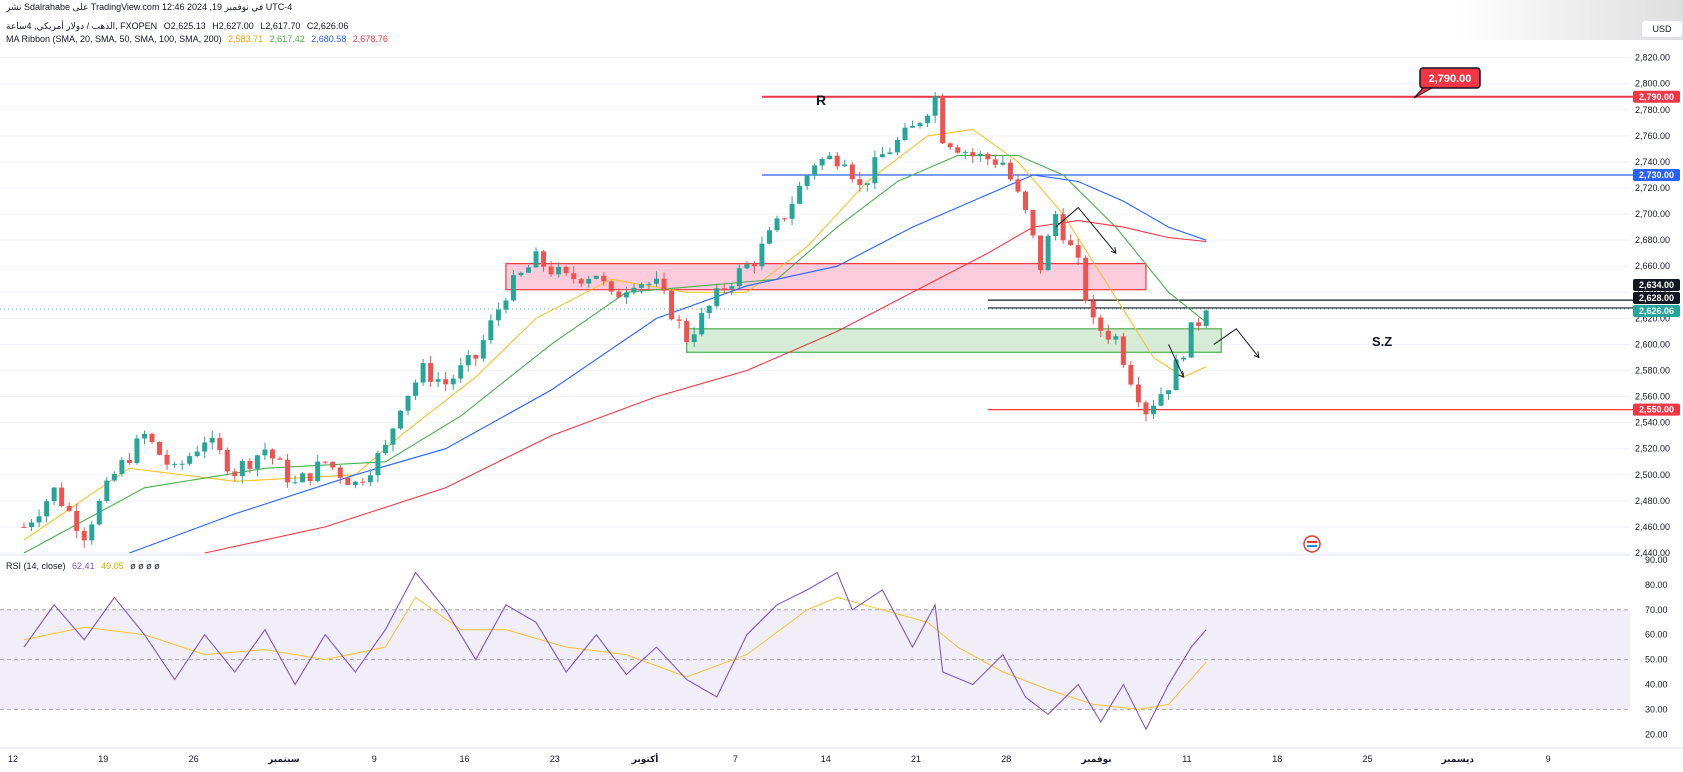 The image size is (1683, 772). I want to click on price-tick-label: 2,520.00, so click(1652, 449).